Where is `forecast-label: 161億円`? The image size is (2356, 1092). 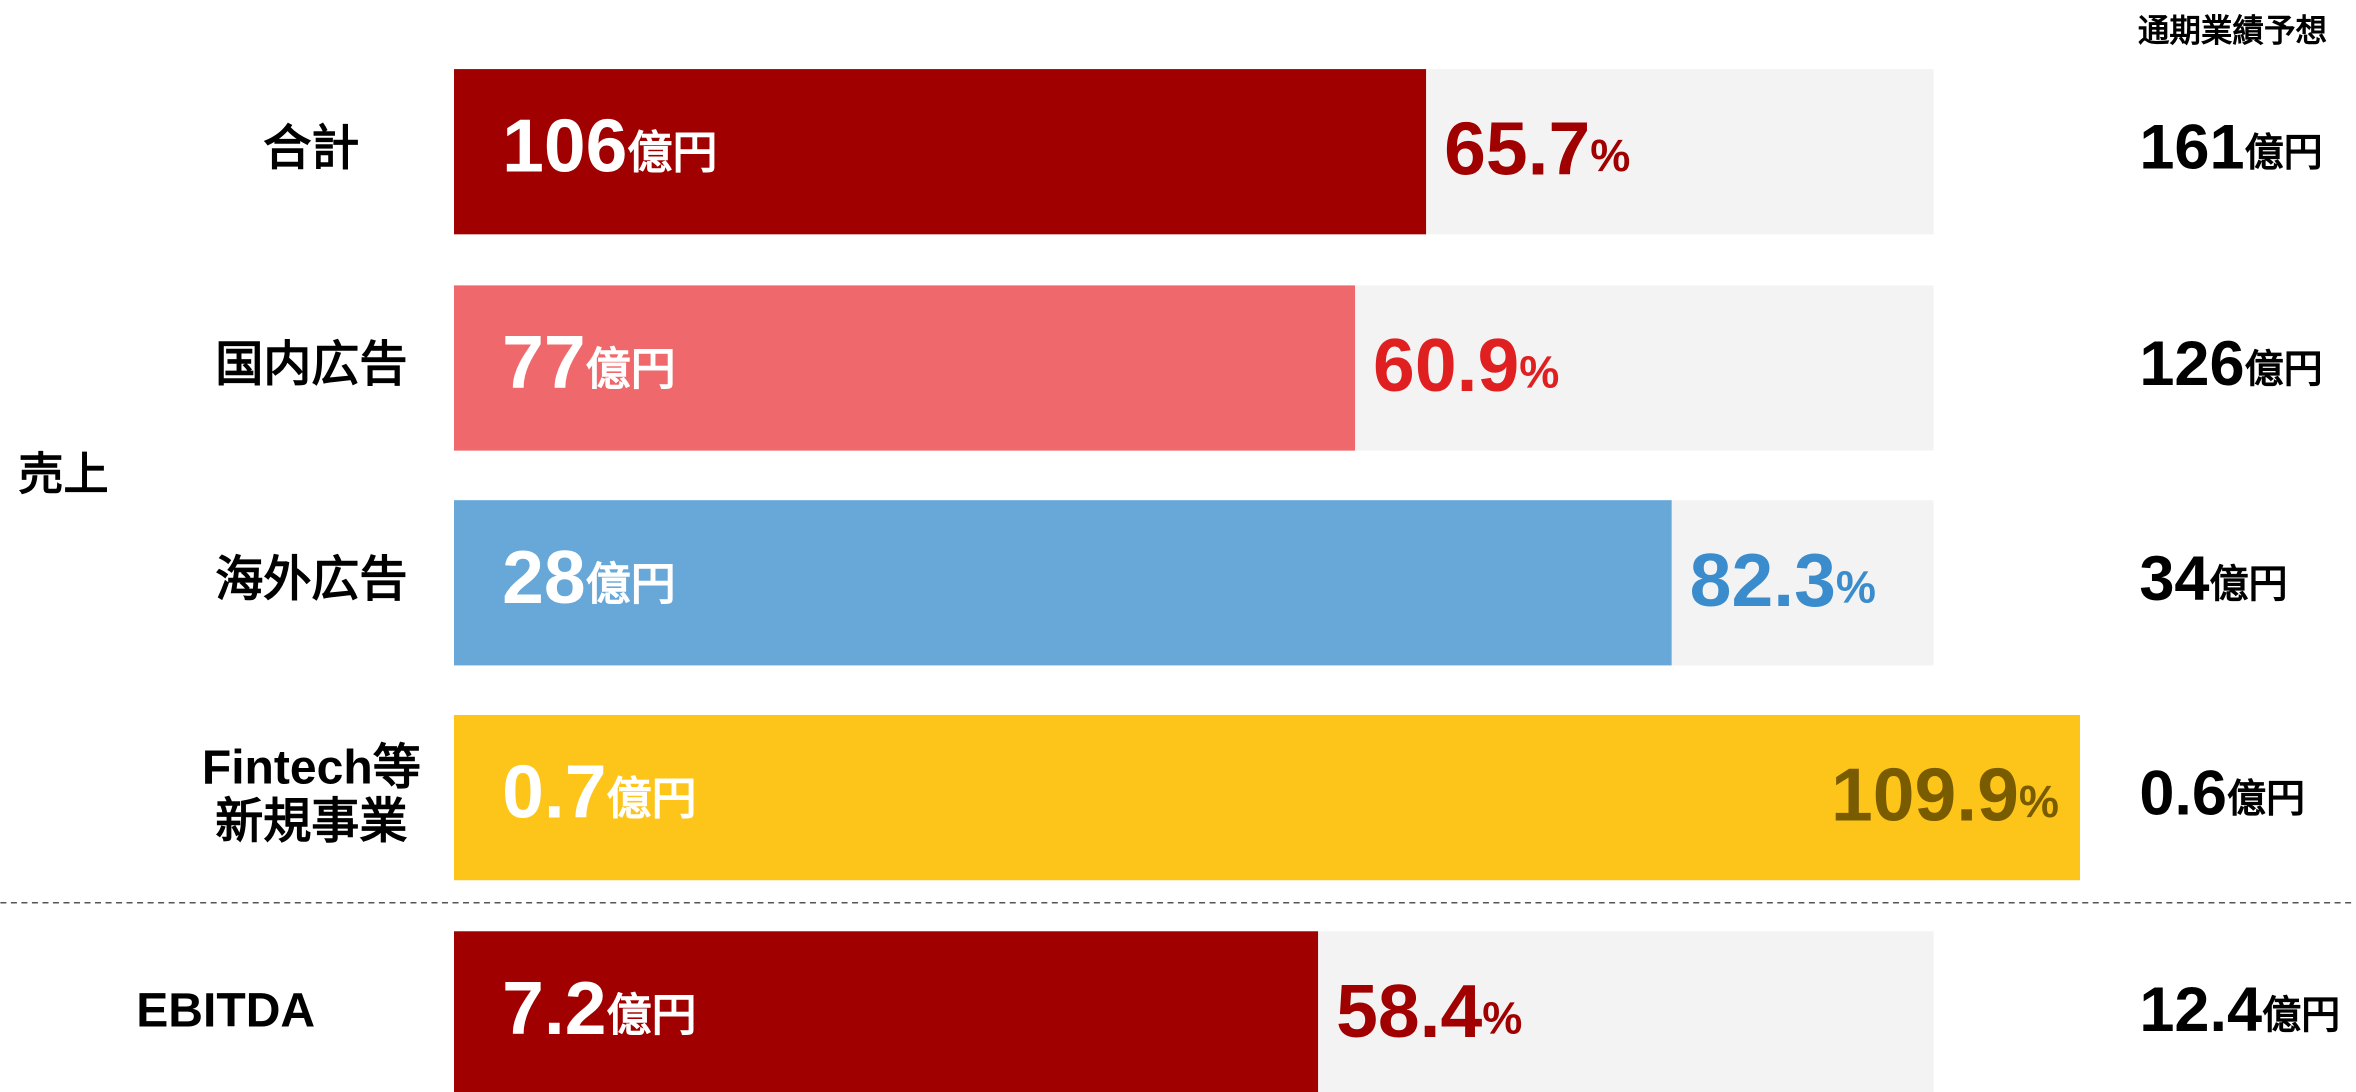 forecast-label: 161億円 is located at coordinates (2230, 147).